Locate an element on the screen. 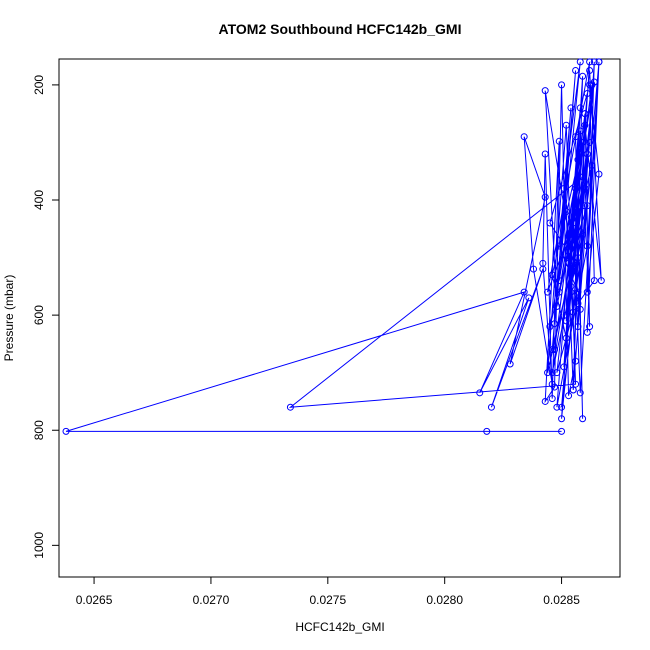 The image size is (650, 650). y-tick-label: 400 is located at coordinates (39, 200).